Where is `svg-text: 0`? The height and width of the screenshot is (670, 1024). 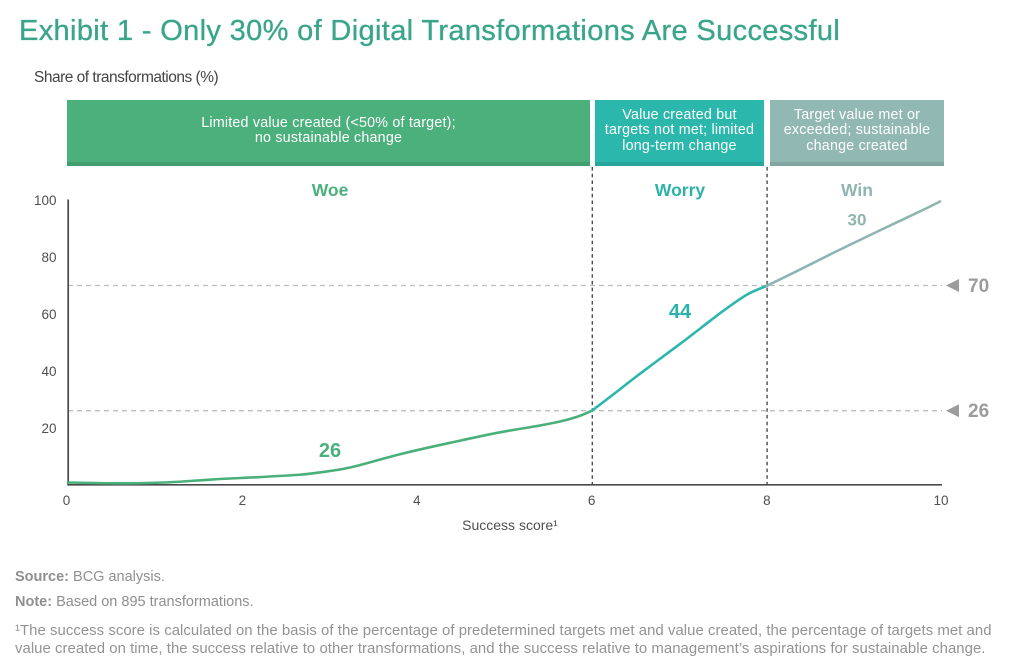 svg-text: 0 is located at coordinates (67, 500).